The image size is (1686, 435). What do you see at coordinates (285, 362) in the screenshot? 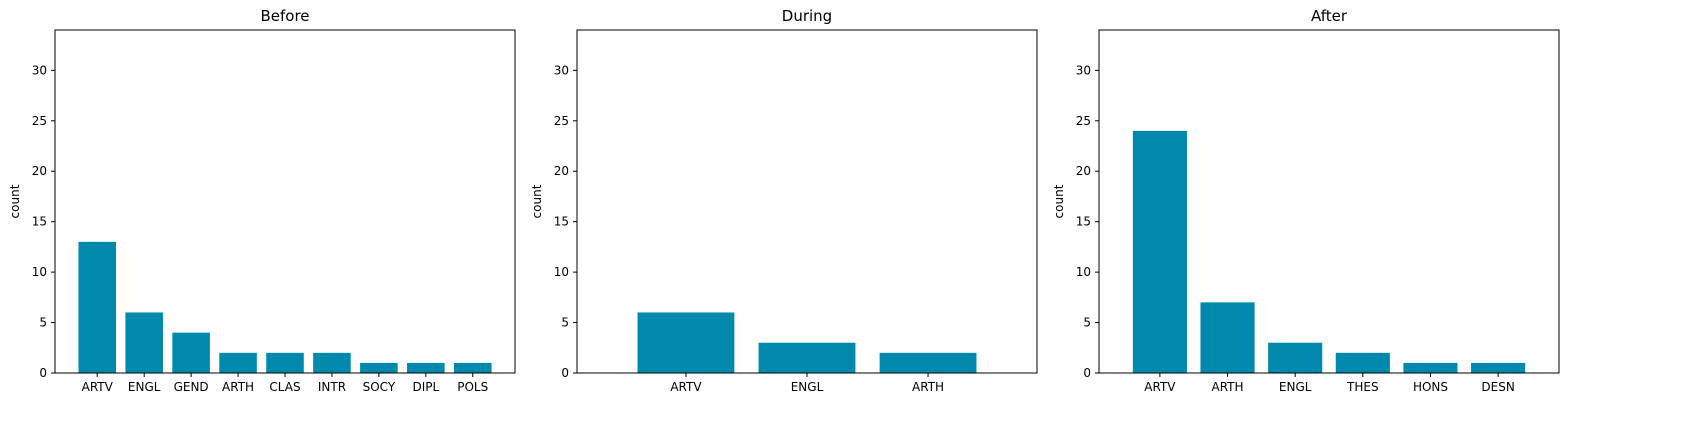
I see `bar-clas` at bounding box center [285, 362].